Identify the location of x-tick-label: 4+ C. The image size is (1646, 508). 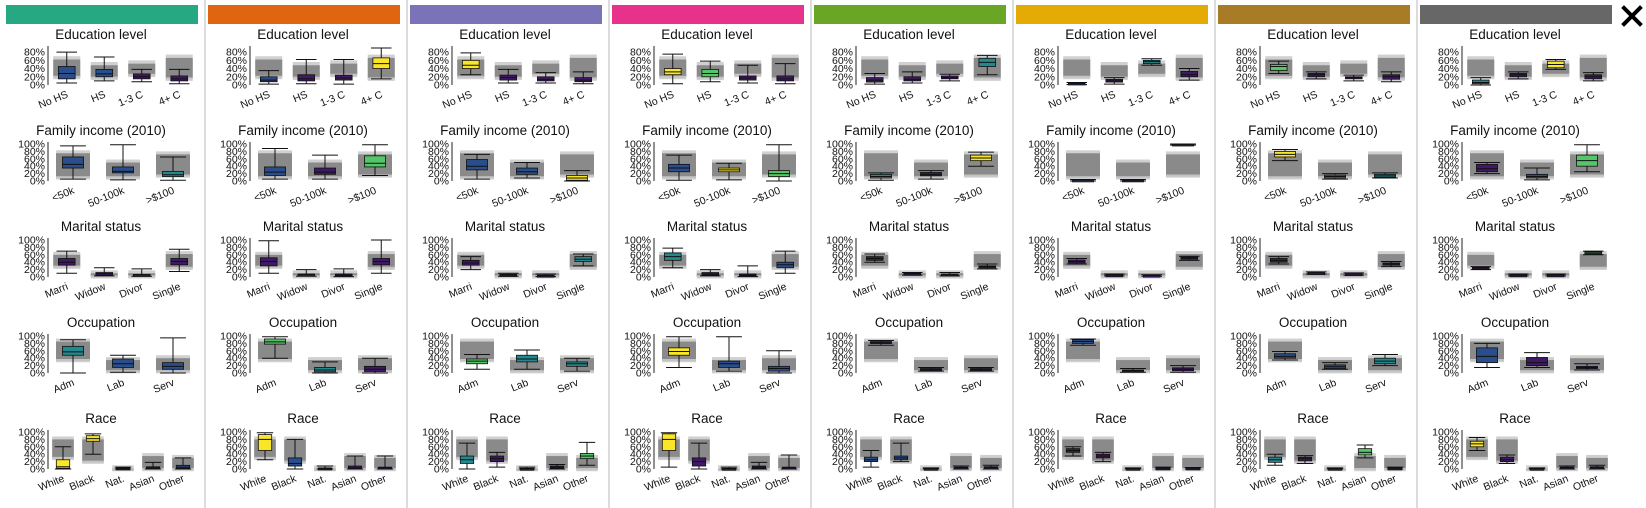
(372, 99).